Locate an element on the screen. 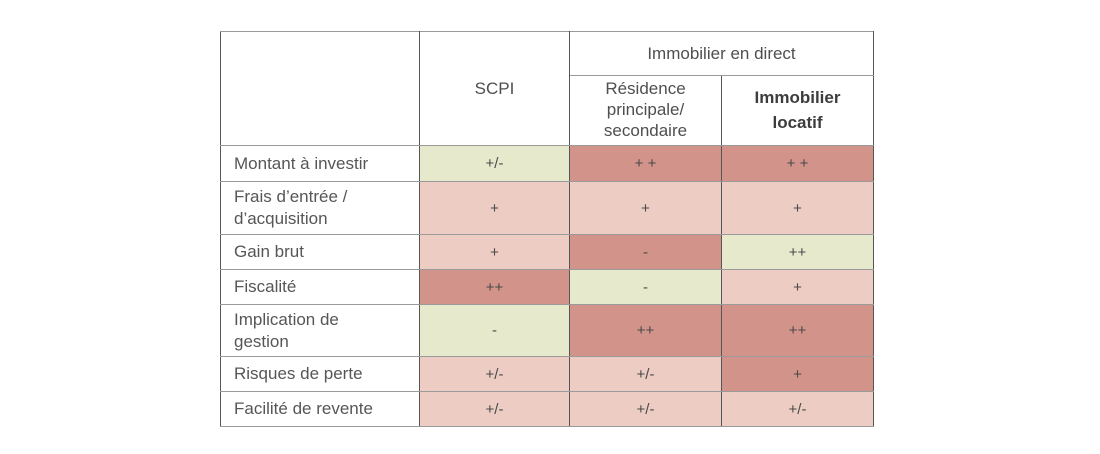 The height and width of the screenshot is (454, 1100). value-cell-residence: + is located at coordinates (645, 208).